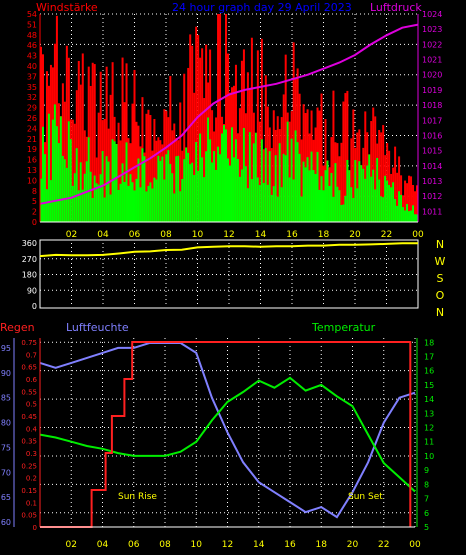  What do you see at coordinates (418, 235) in the screenshot?
I see `top-x-tick-label: 00` at bounding box center [418, 235].